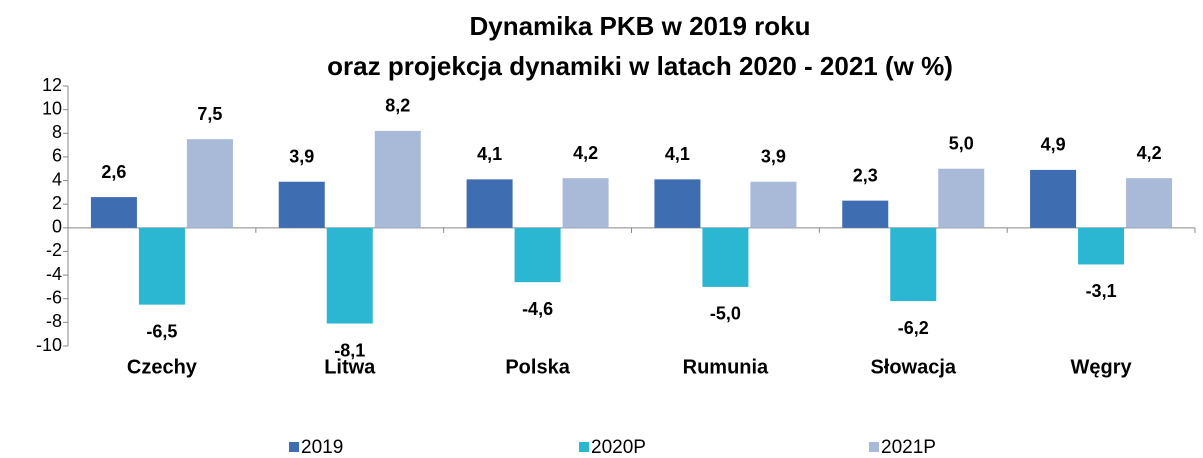 This screenshot has width=1203, height=458. Describe the element at coordinates (618, 447) in the screenshot. I see `legend-label: 2020P` at that location.